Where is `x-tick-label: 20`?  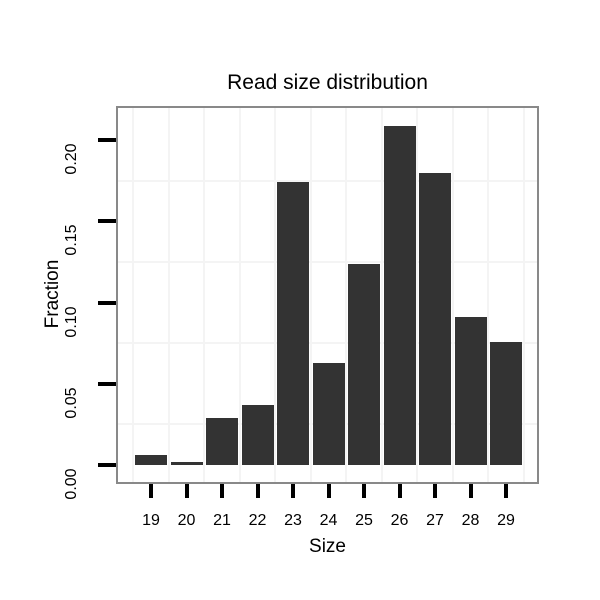 x-tick-label: 20 is located at coordinates (186, 520).